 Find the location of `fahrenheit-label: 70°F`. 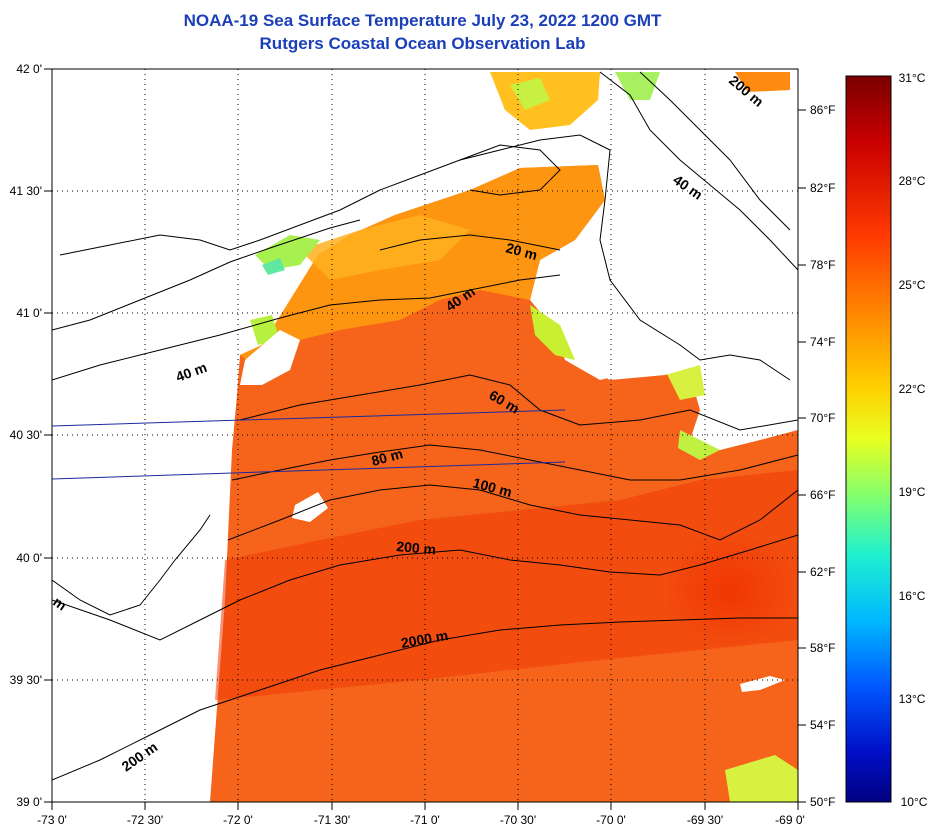

fahrenheit-label: 70°F is located at coordinates (822, 418).